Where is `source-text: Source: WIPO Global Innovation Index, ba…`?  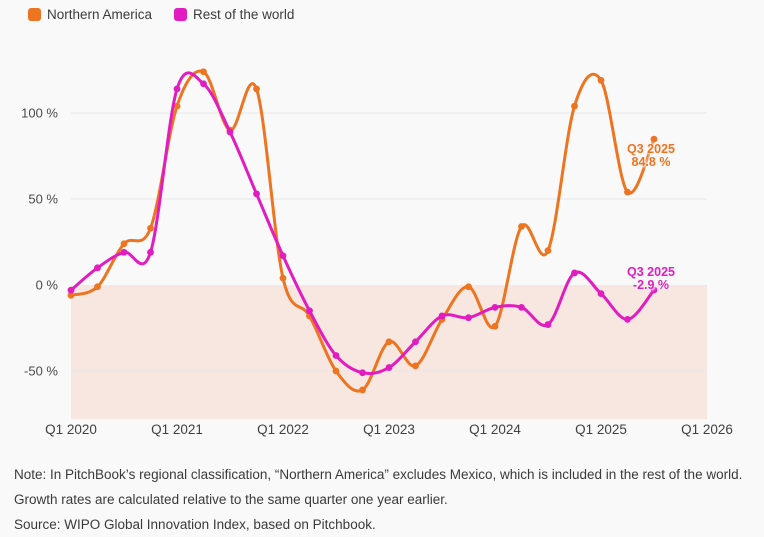 source-text: Source: WIPO Global Innovation Index, ba… is located at coordinates (195, 524).